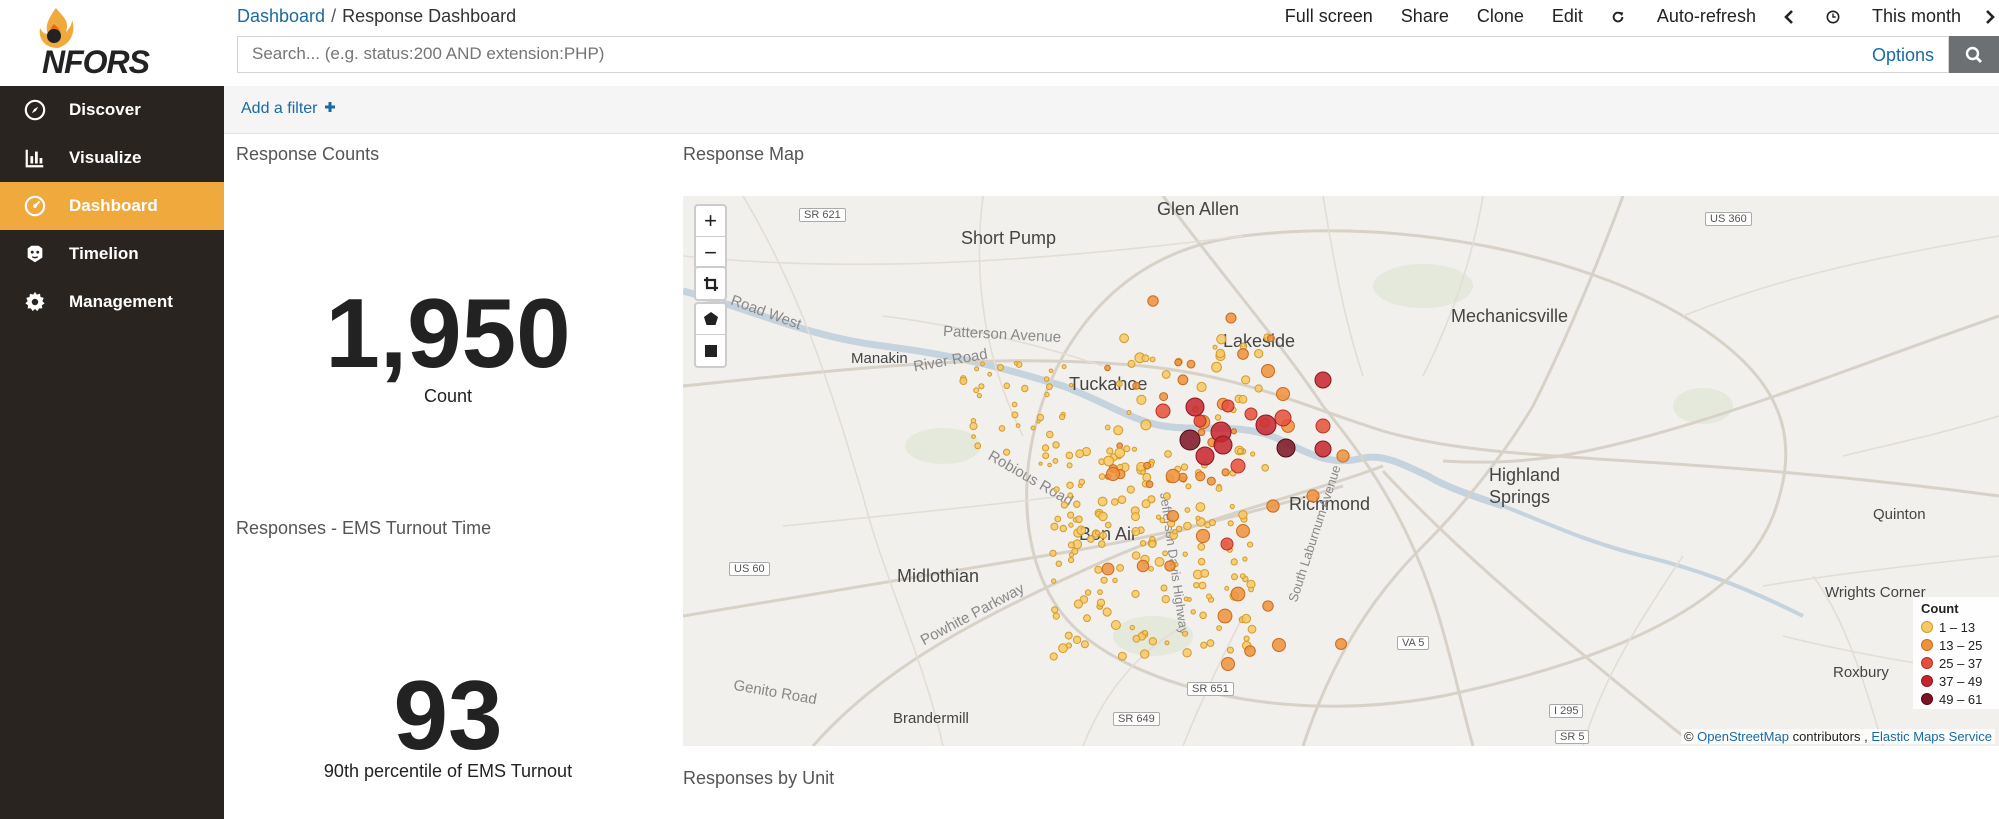  I want to click on auto-refresh-button: Auto-refresh, so click(1683, 16).